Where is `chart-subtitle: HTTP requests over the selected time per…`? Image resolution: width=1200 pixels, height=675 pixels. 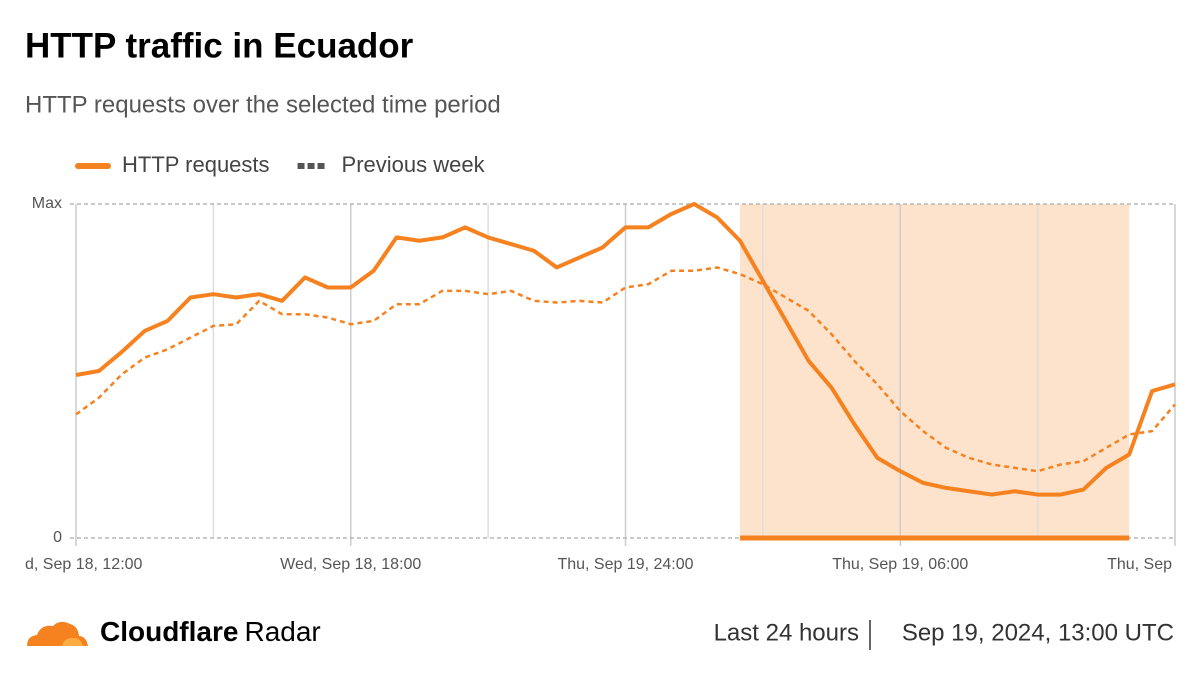 chart-subtitle: HTTP requests over the selected time per… is located at coordinates (263, 104).